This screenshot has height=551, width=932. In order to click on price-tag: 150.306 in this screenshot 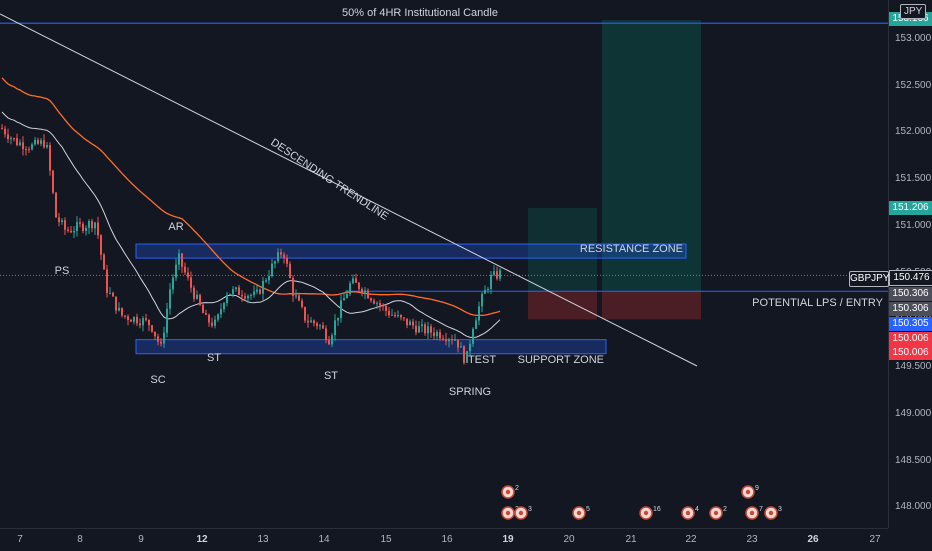, I will do `click(910, 294)`.